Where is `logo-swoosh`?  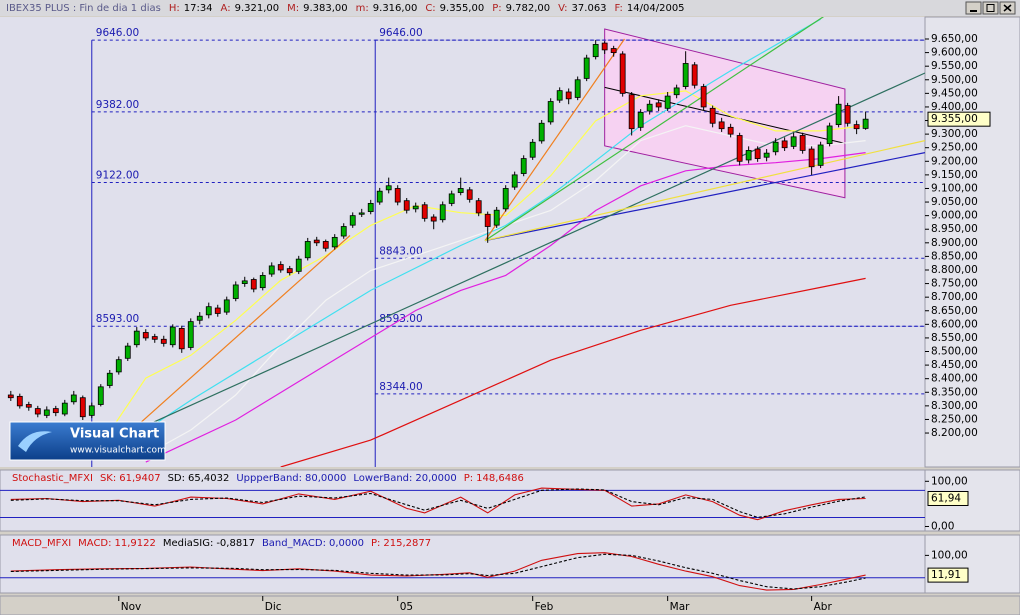 logo-swoosh is located at coordinates (35, 441).